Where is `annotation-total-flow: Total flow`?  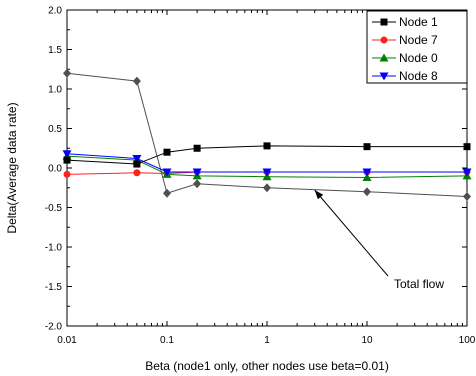 annotation-total-flow: Total flow is located at coordinates (419, 284).